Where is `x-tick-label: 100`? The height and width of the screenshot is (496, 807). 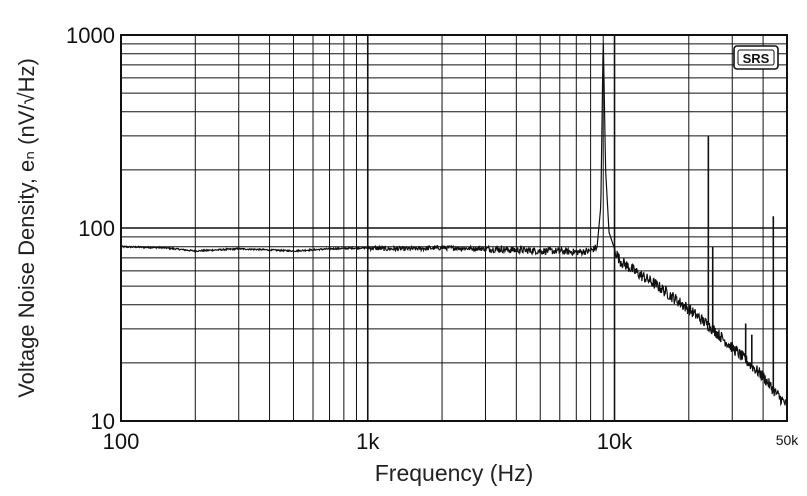
x-tick-label: 100 is located at coordinates (121, 441).